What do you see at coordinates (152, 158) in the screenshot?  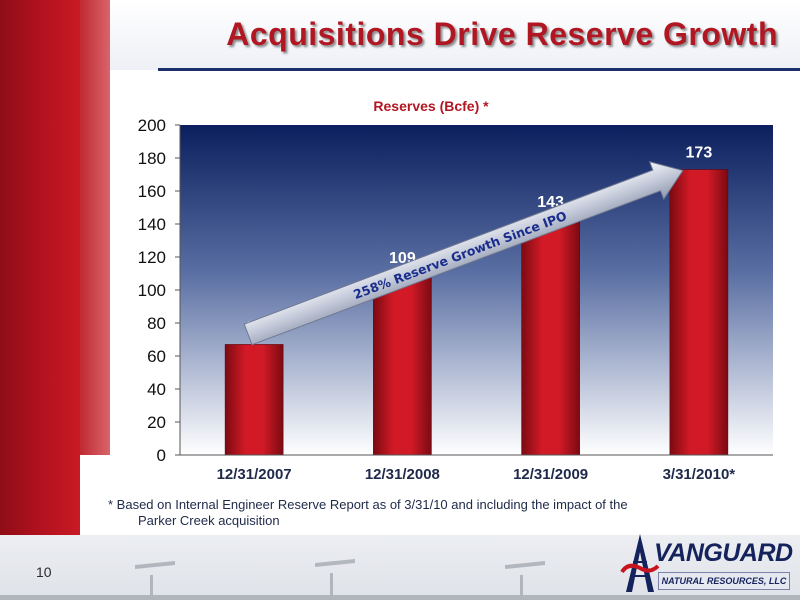 I see `y-tick-label: 180` at bounding box center [152, 158].